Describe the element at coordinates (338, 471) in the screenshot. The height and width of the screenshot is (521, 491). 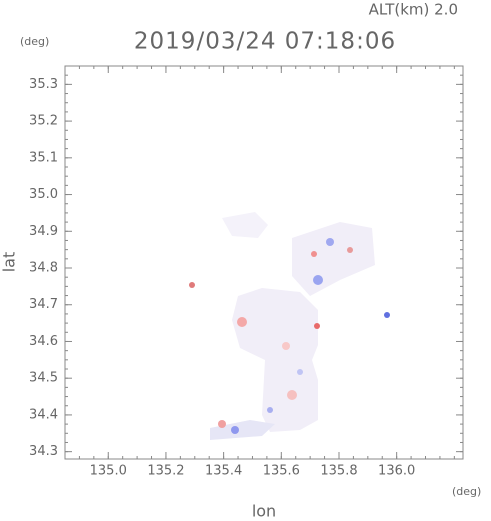
I see `x-tick-label: 135.8` at that location.